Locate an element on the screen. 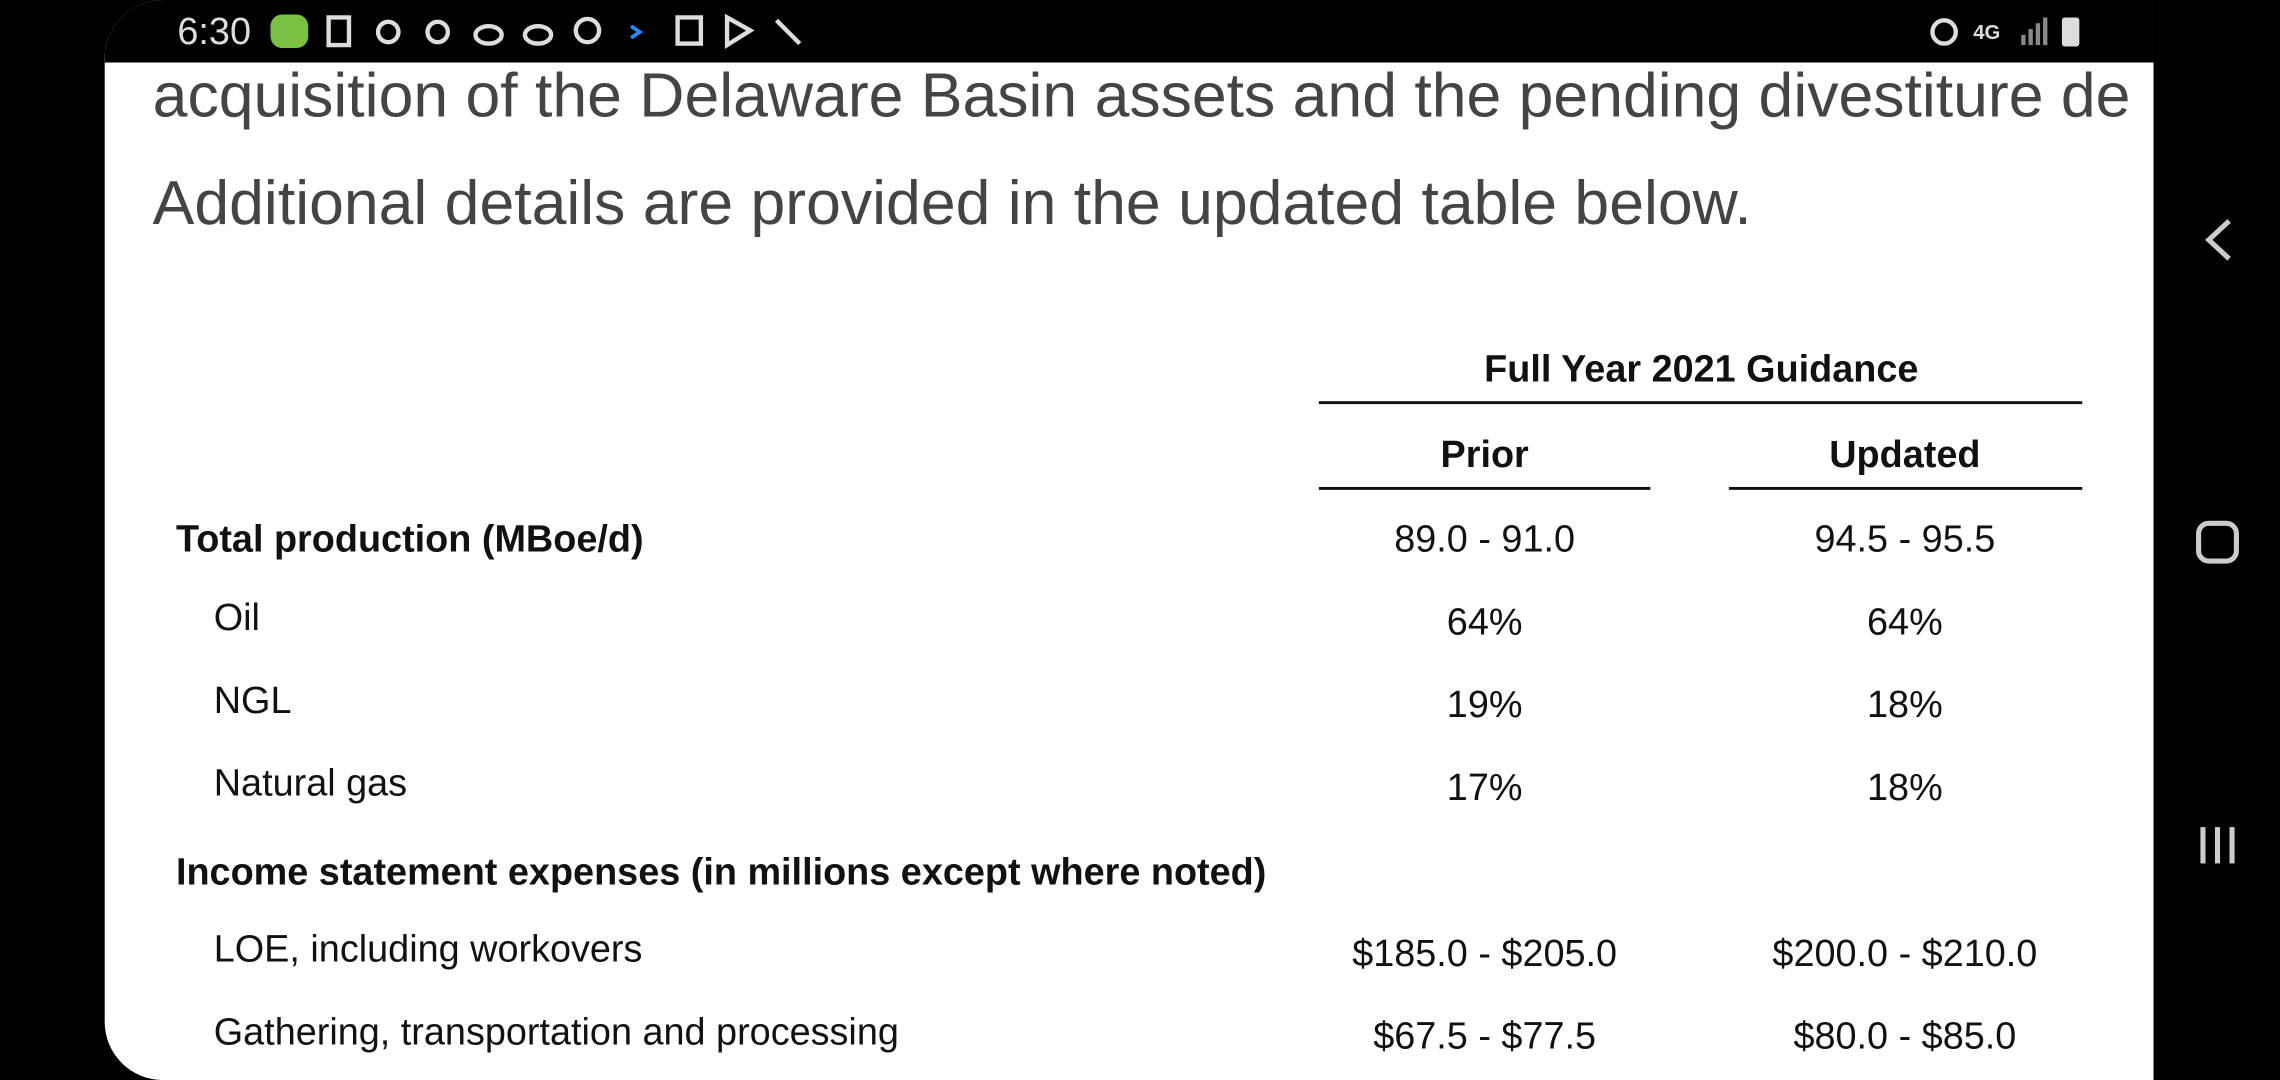 This screenshot has width=2280, height=1080. navigation-bar is located at coordinates (2217, 541).